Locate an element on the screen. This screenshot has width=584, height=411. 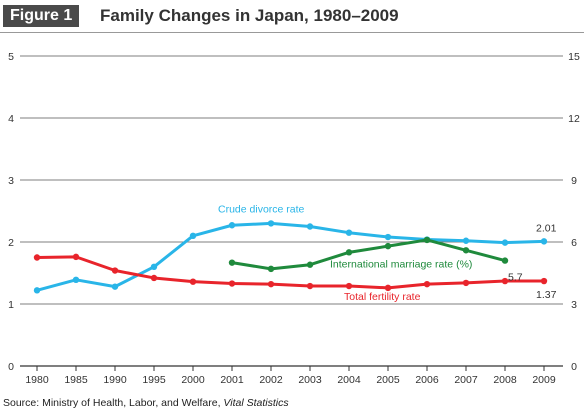
header-divider is located at coordinates (292, 32).